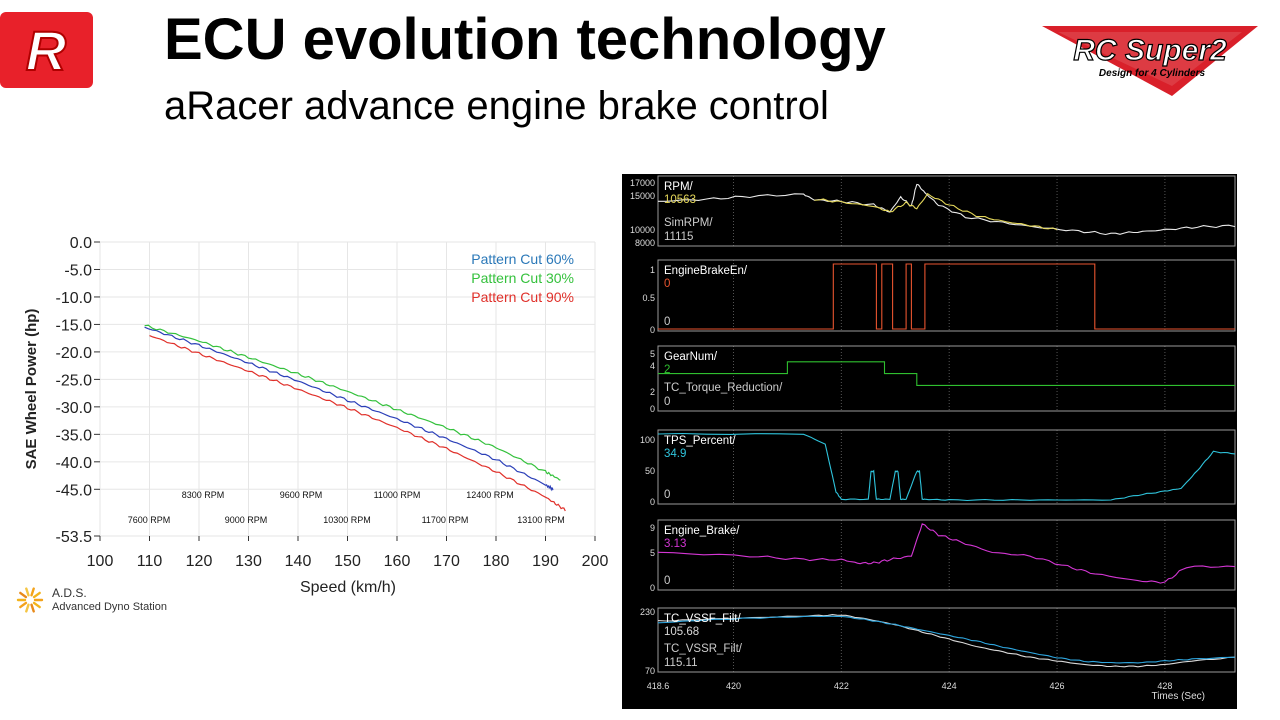 This screenshot has height=720, width=1280. What do you see at coordinates (347, 561) in the screenshot?
I see `x-tick-label: 150` at bounding box center [347, 561].